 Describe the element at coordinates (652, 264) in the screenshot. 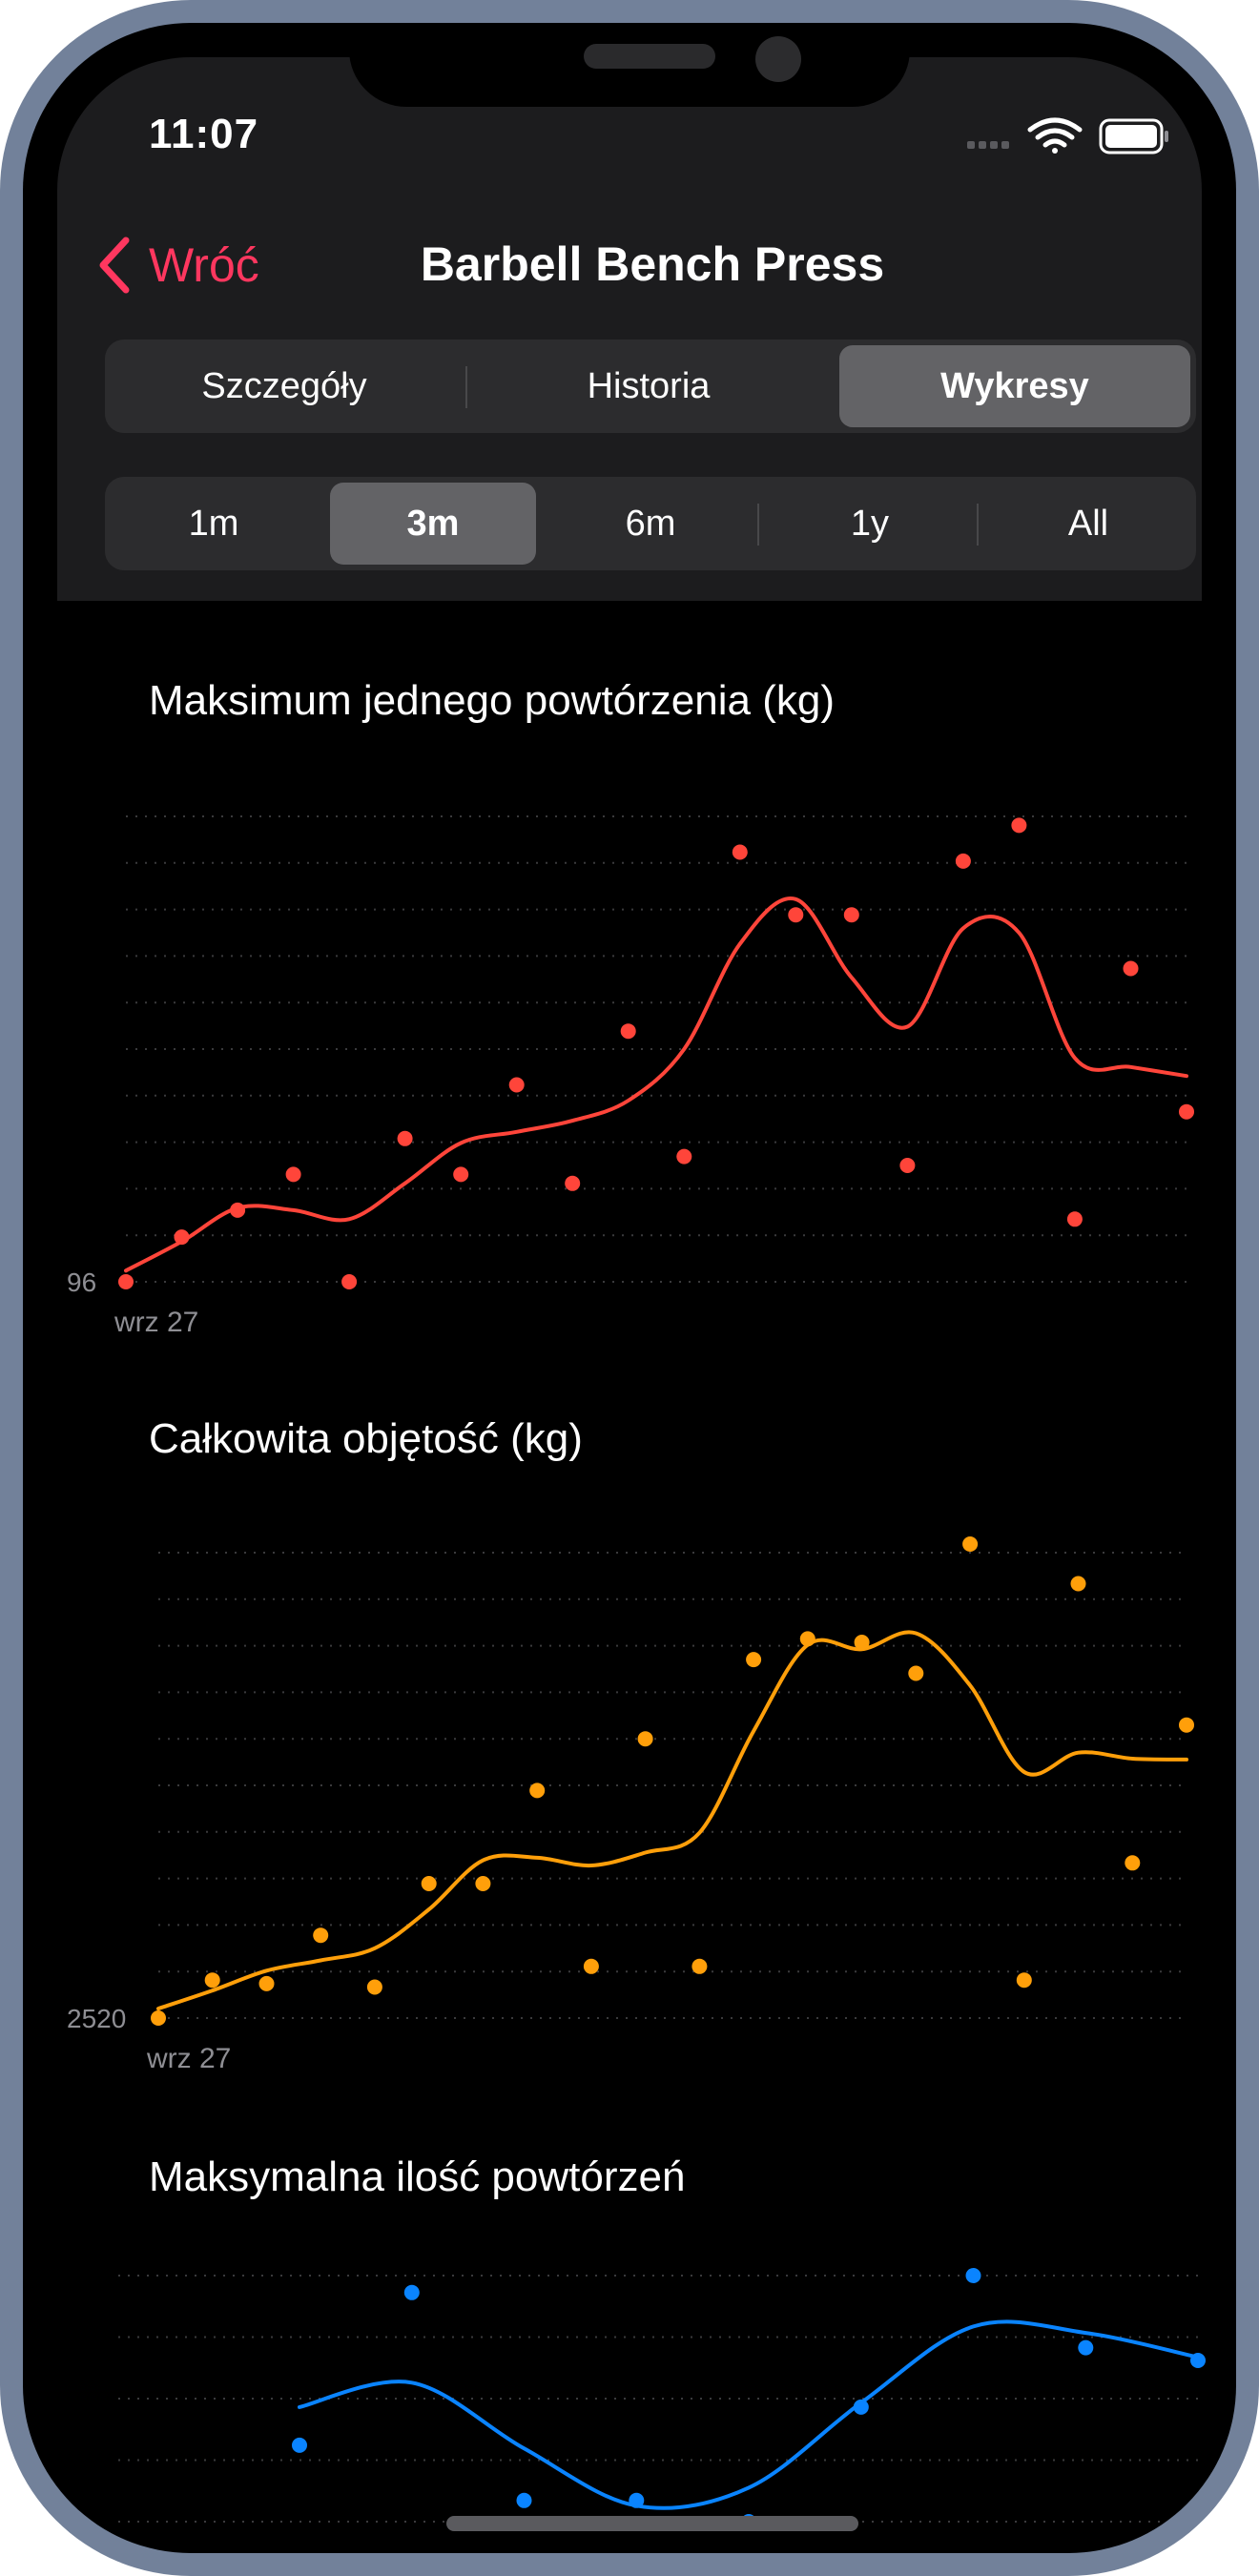

I see `page-title: Barbell Bench Press` at that location.